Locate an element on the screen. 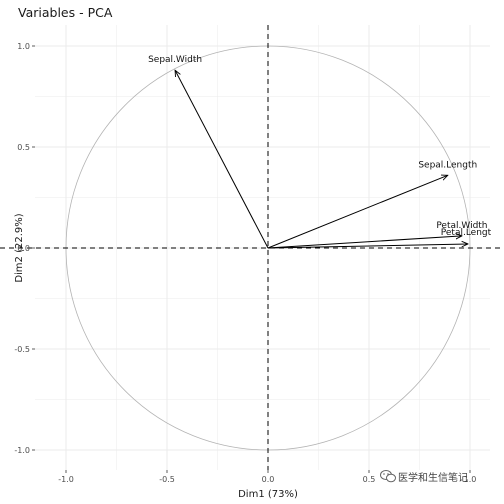 The height and width of the screenshot is (504, 504). chart-title: Variables - PCA is located at coordinates (65, 12).